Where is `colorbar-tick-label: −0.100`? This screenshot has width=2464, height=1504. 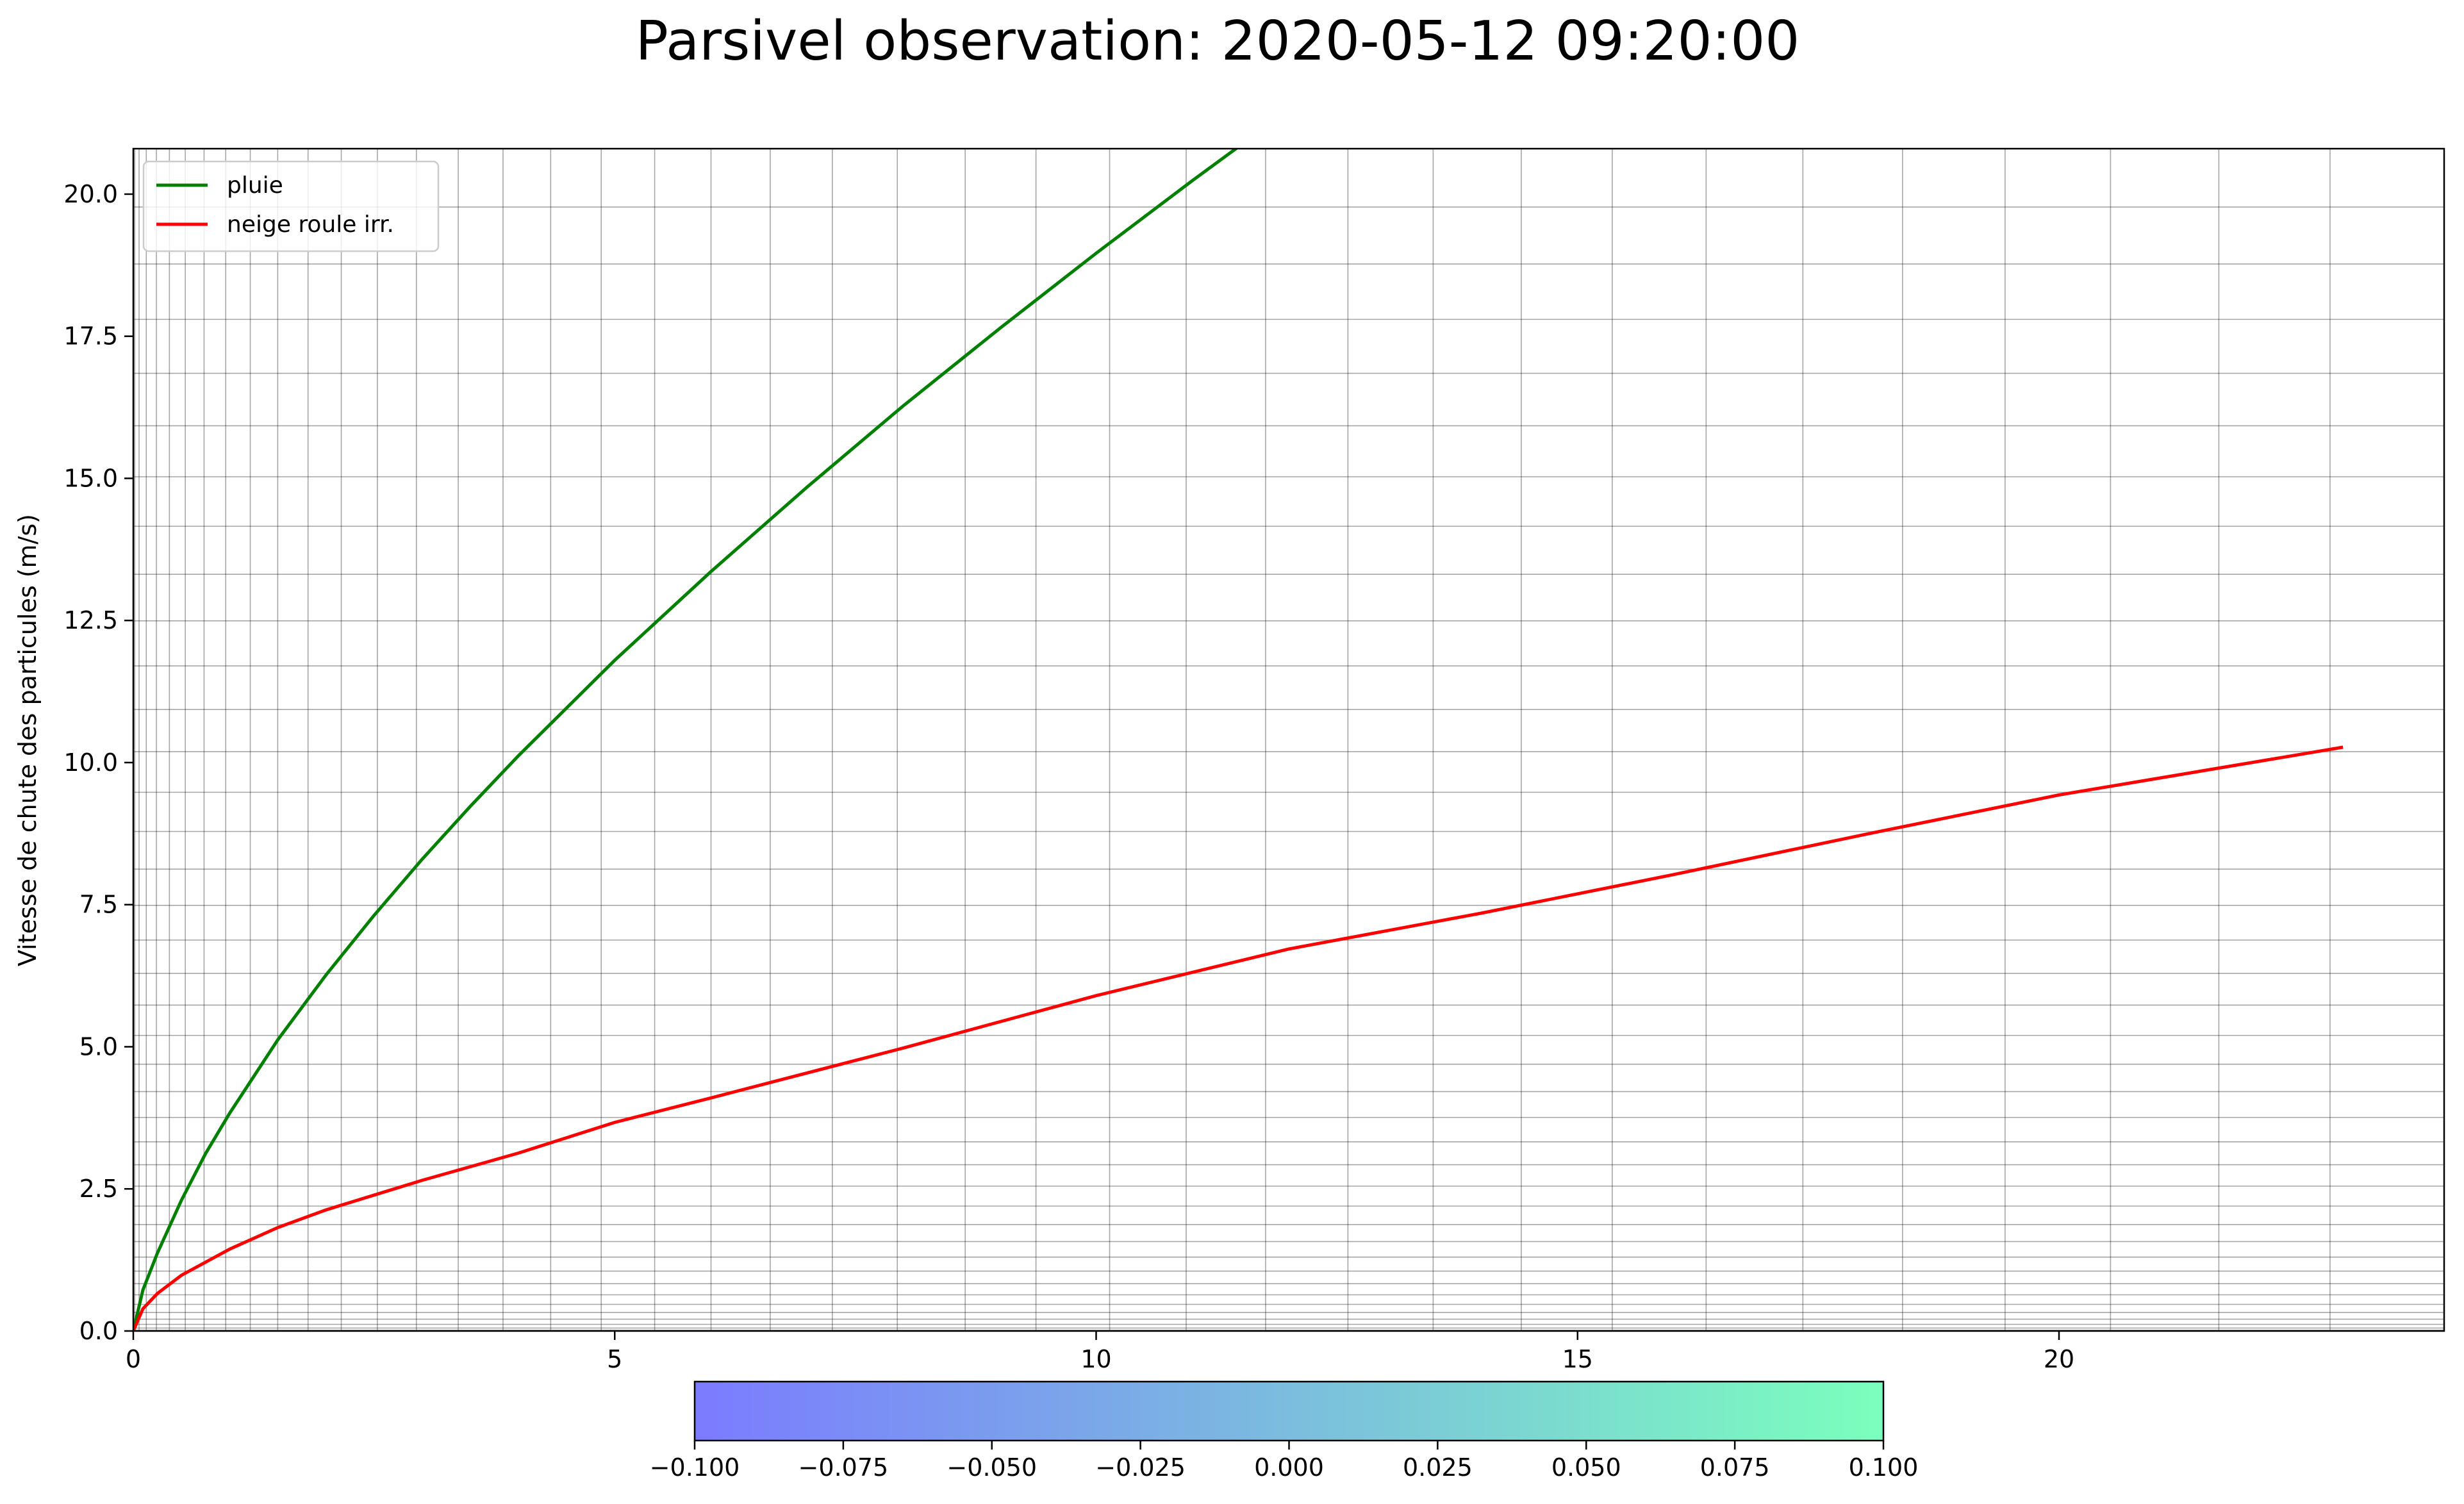 colorbar-tick-label: −0.100 is located at coordinates (695, 1467).